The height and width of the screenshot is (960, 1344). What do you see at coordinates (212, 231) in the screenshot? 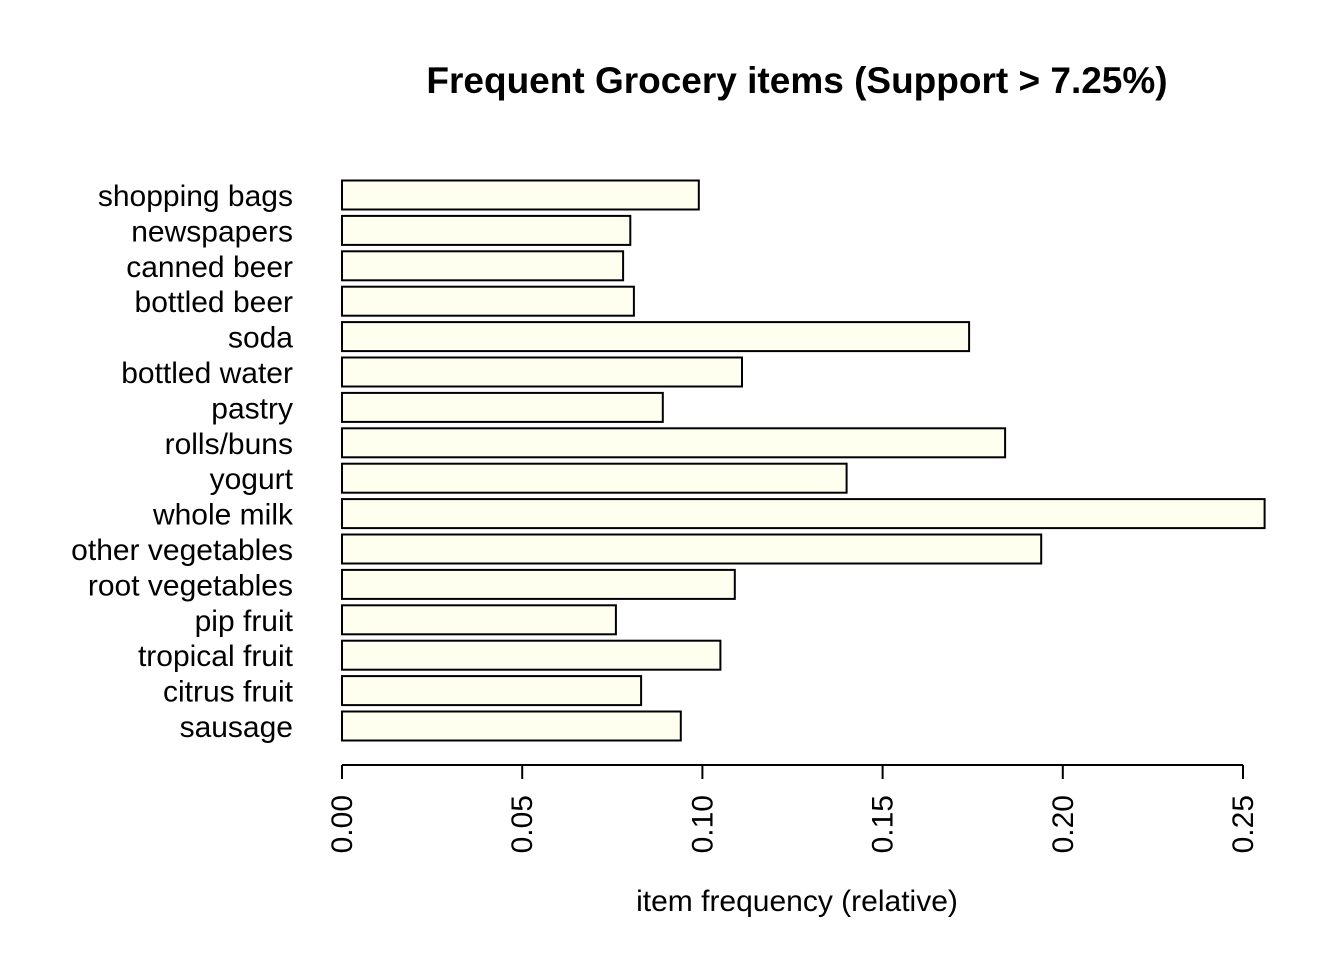
I see `category-label: newspapers` at bounding box center [212, 231].